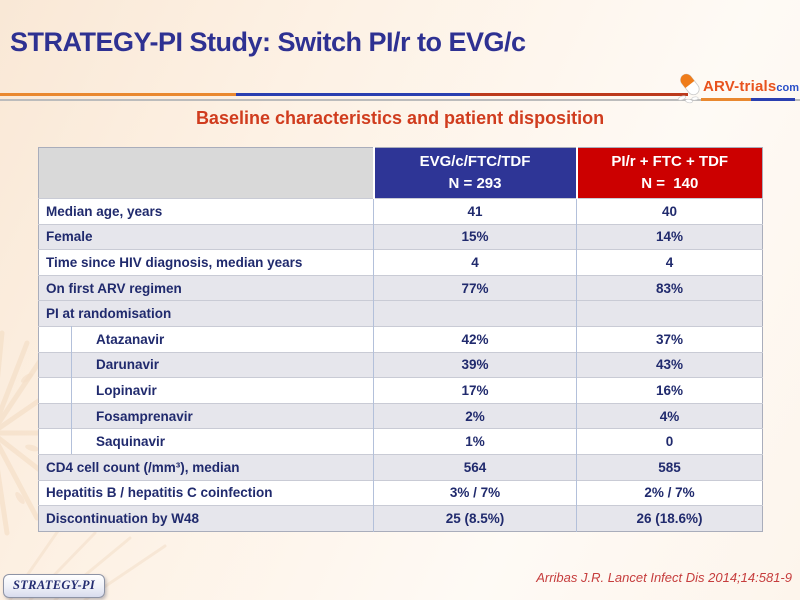 This screenshot has height=600, width=800. Describe the element at coordinates (475, 262) in the screenshot. I see `evg-value: 4` at that location.